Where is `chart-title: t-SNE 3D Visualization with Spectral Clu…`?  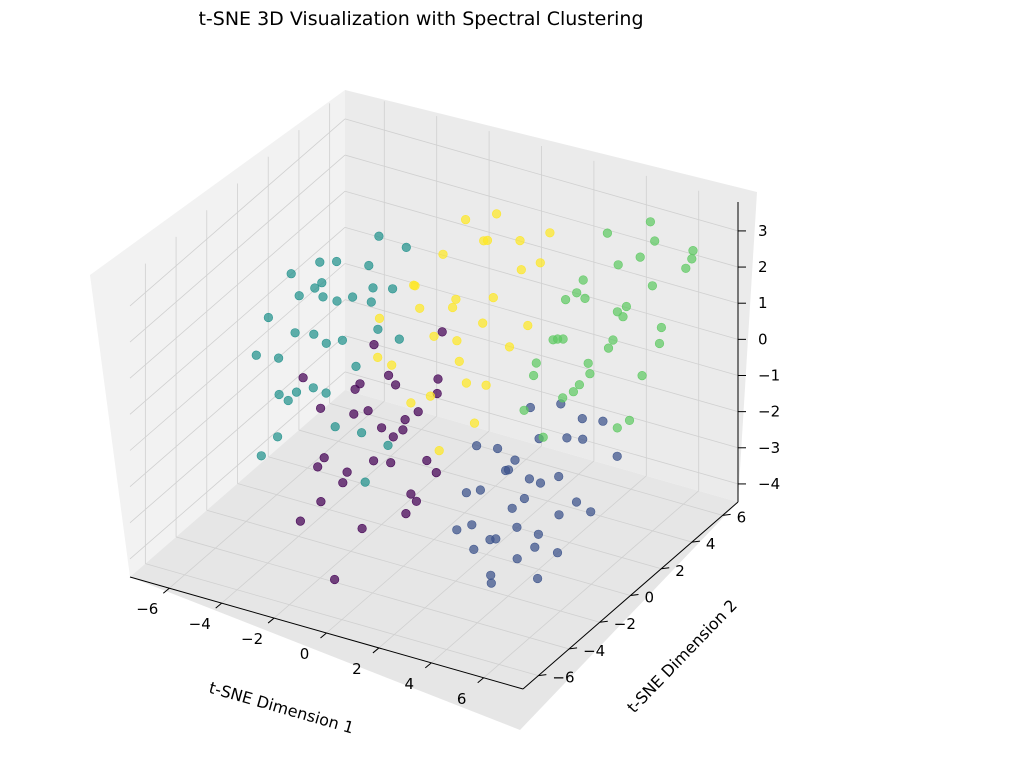
chart-title: t-SNE 3D Visualization with Spectral Clu… is located at coordinates (420, 19).